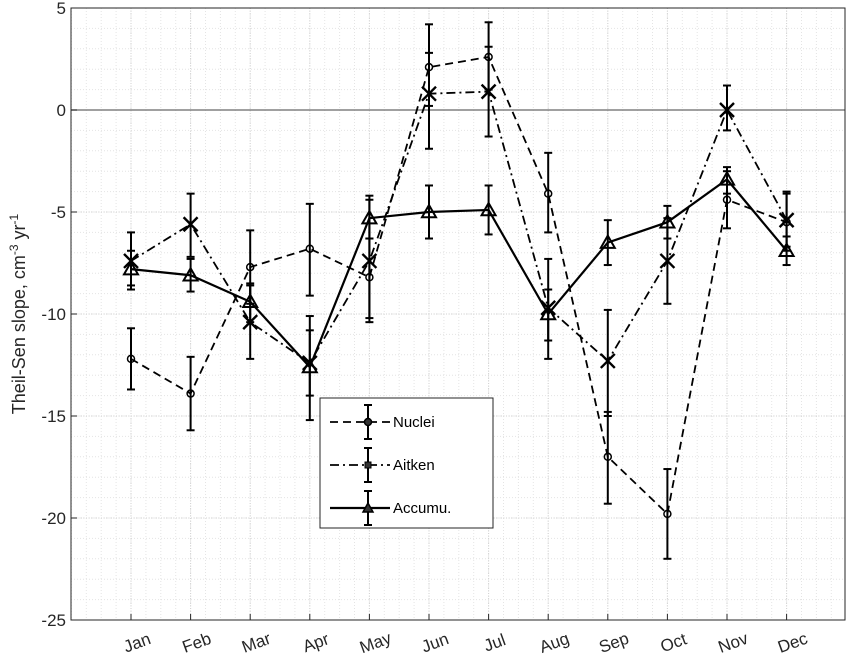  I want to click on x-tick-label: Dec, so click(792, 643).